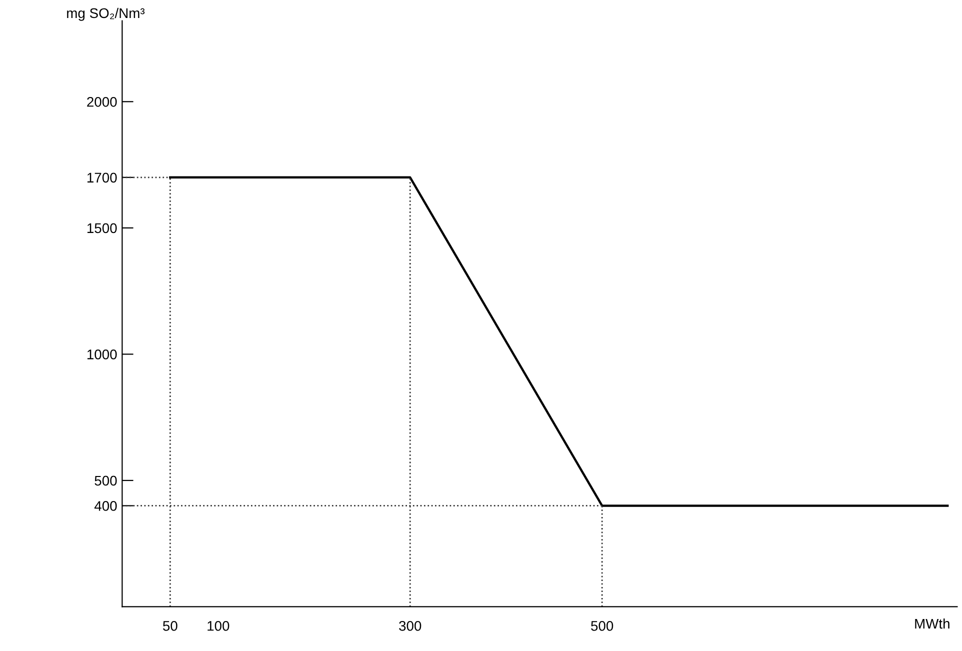  Describe the element at coordinates (102, 177) in the screenshot. I see `y-tick-label: 1700` at that location.